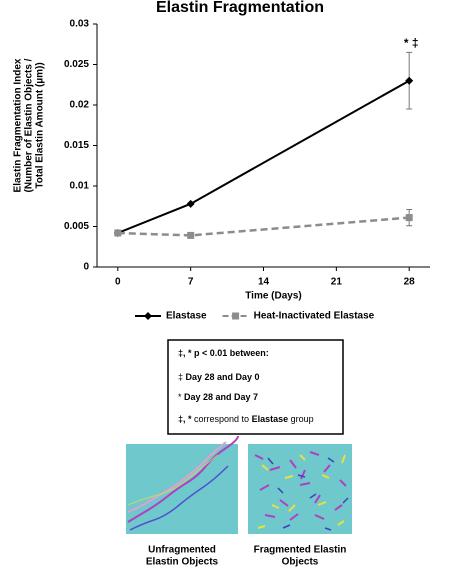 The width and height of the screenshot is (450, 570). Describe the element at coordinates (180, 377) in the screenshot. I see `box-text: ‡` at that location.